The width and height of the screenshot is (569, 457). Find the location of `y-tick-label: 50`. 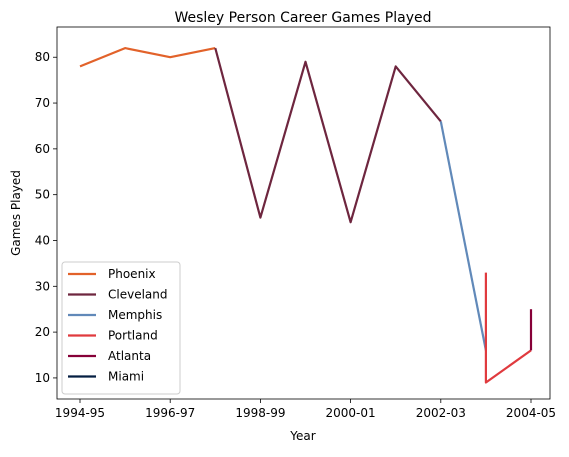

y-tick-label: 50 is located at coordinates (42, 195).